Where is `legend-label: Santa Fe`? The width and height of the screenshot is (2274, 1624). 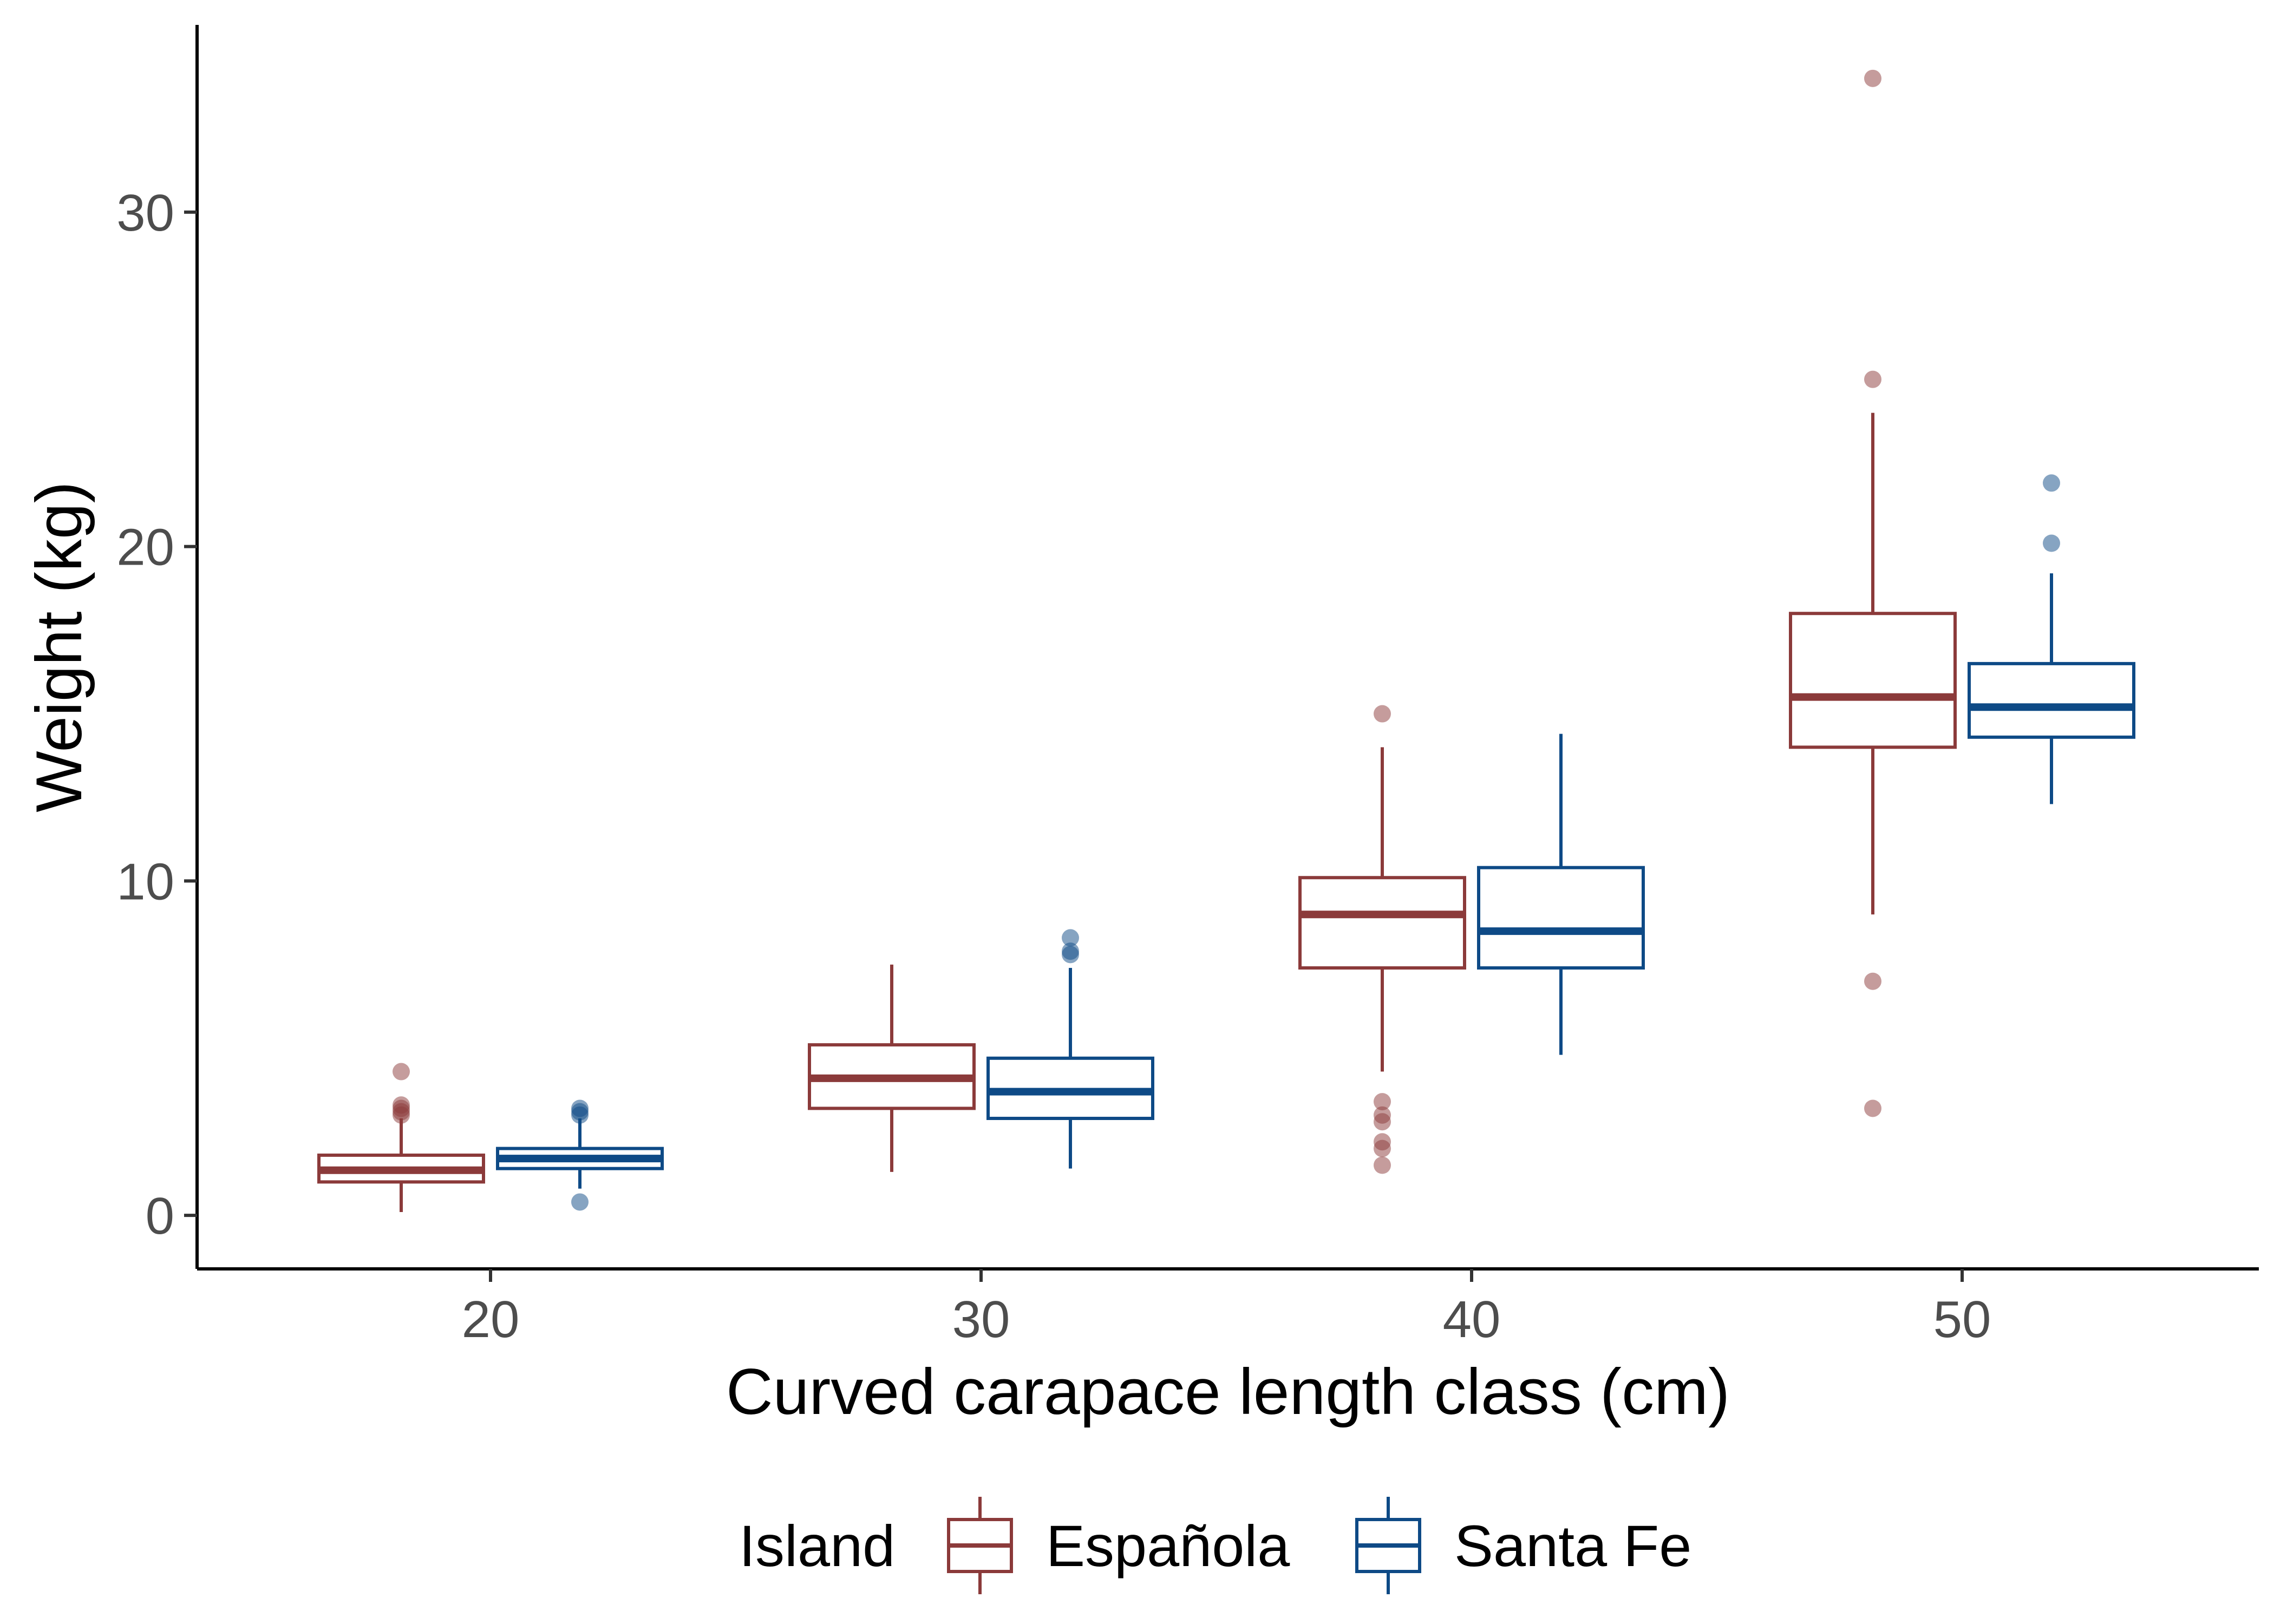
legend-label: Santa Fe is located at coordinates (1573, 1546).